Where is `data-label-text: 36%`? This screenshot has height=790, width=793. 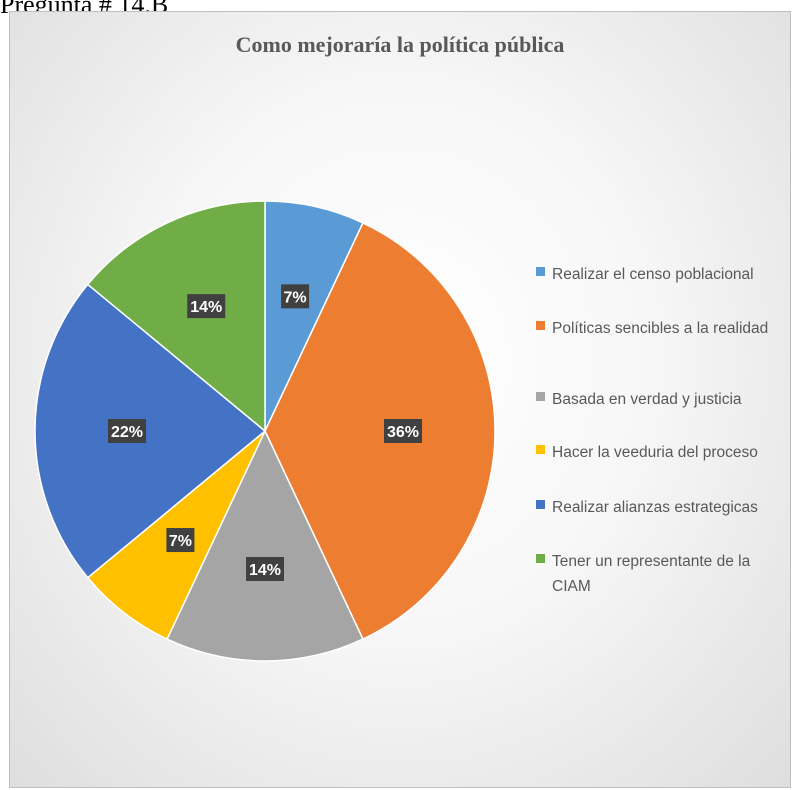 data-label-text: 36% is located at coordinates (403, 432).